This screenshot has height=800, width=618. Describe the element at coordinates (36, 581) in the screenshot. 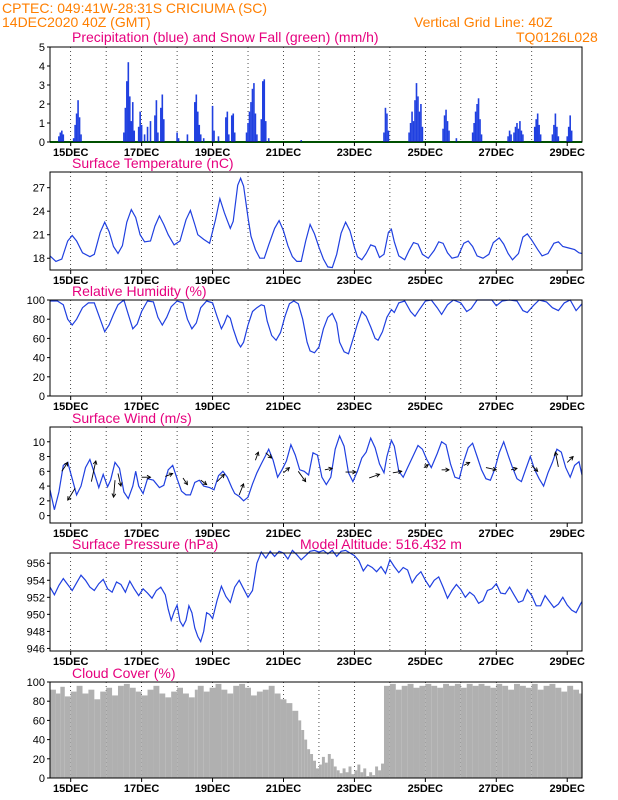

I see `pres-ytick-label: 954` at that location.